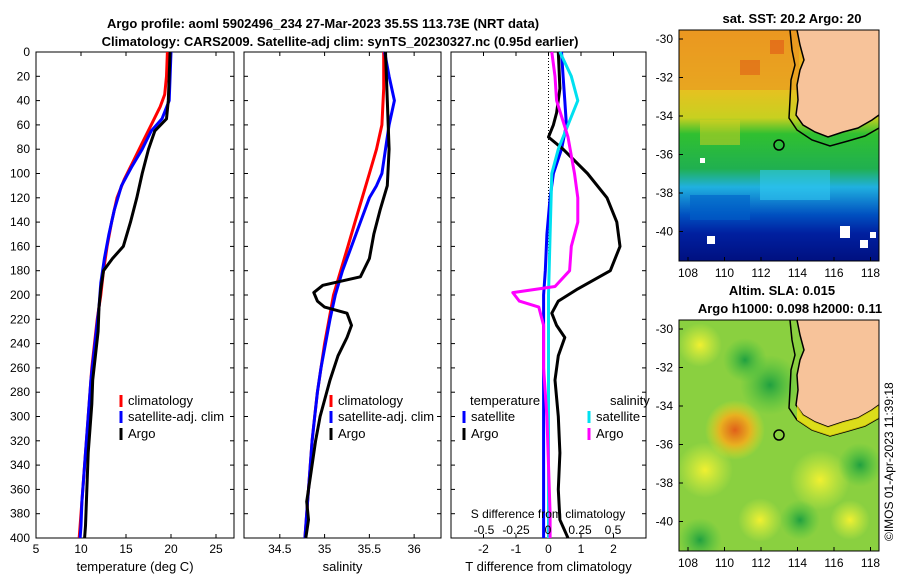  I want to click on s-tick: -0.5, so click(484, 530).